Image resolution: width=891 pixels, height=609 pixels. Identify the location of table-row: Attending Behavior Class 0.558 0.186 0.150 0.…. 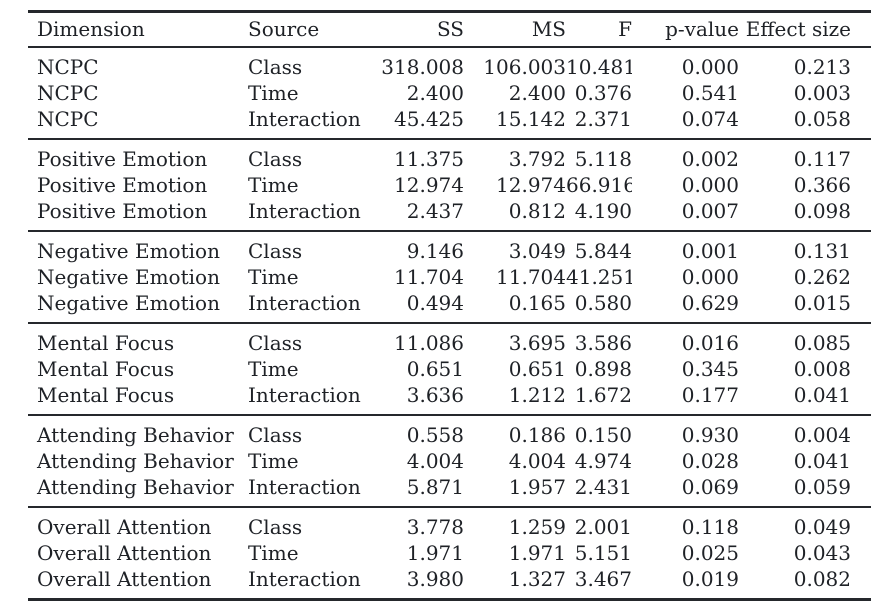
(449, 431).